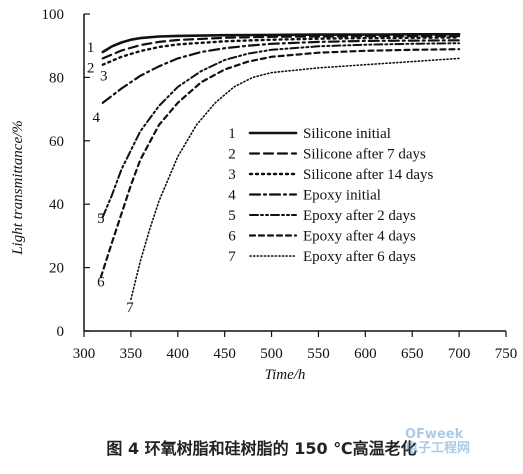 This screenshot has width=523, height=474. What do you see at coordinates (347, 134) in the screenshot?
I see `legend-label-1: Silicone initial` at bounding box center [347, 134].